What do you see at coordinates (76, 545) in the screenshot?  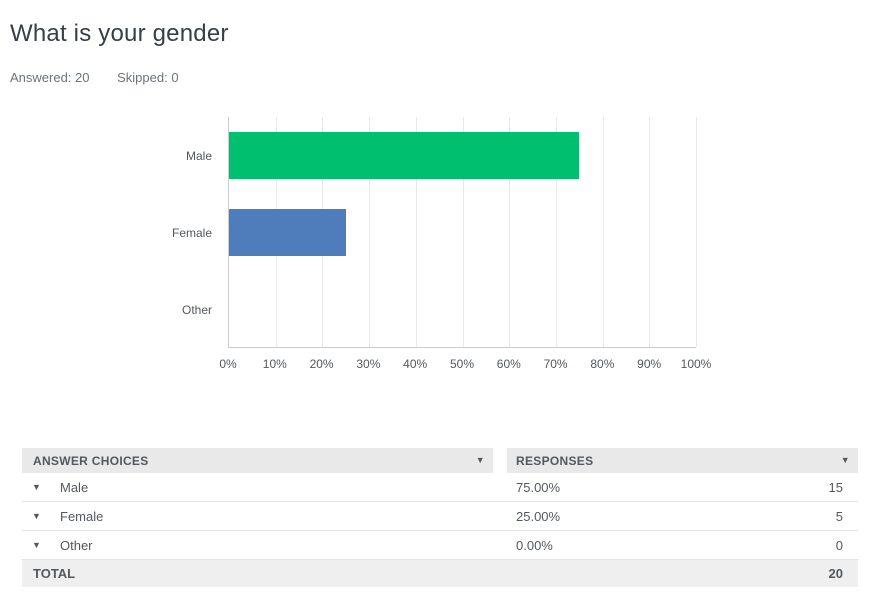 I see `row-choice-label: Other` at bounding box center [76, 545].